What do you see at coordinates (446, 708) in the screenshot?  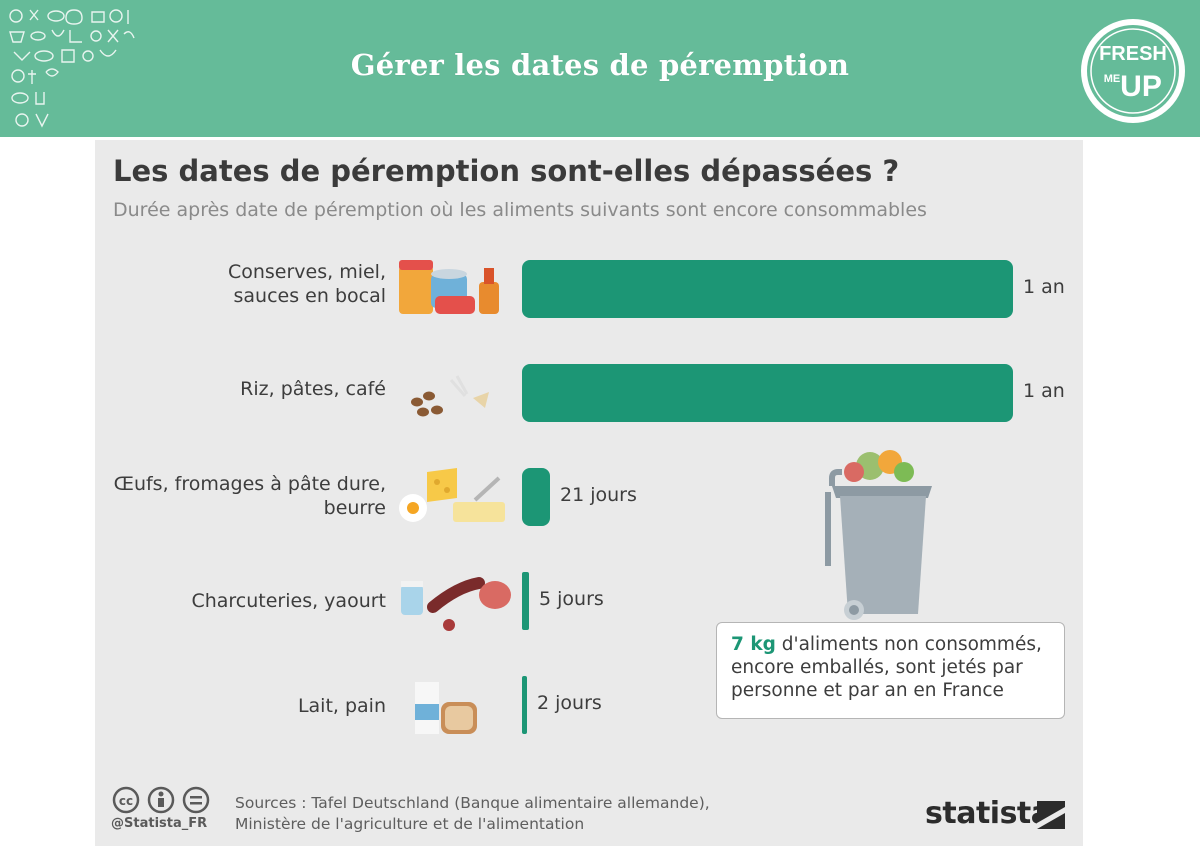 I see `milk-bread-icon` at bounding box center [446, 708].